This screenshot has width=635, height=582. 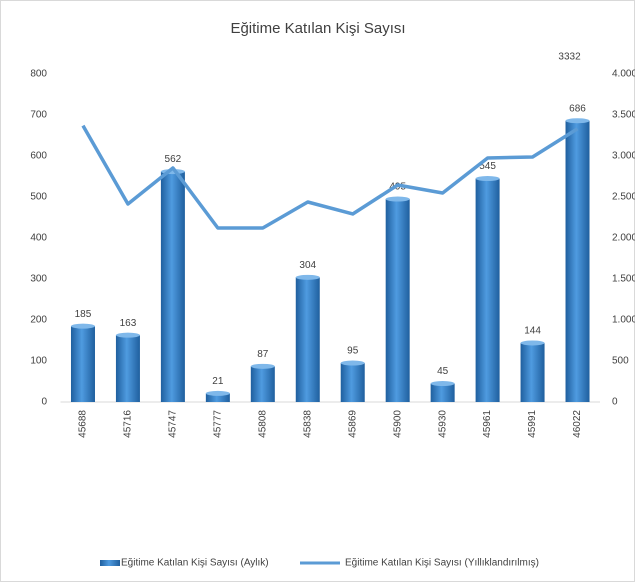 I want to click on y-tick-label: 700, so click(x=38, y=115).